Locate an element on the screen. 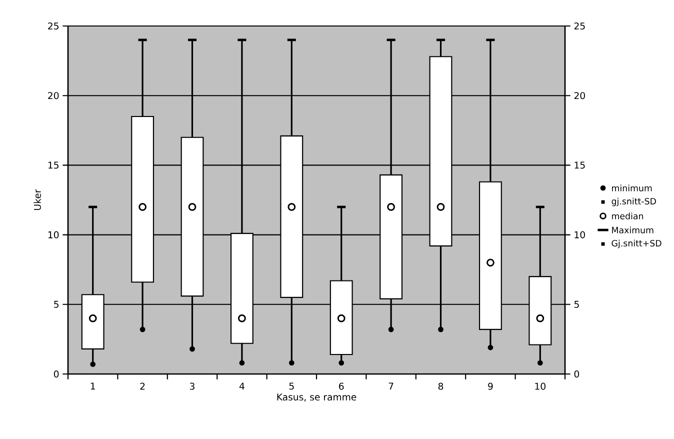  y2-tick-label: 25 is located at coordinates (579, 26).